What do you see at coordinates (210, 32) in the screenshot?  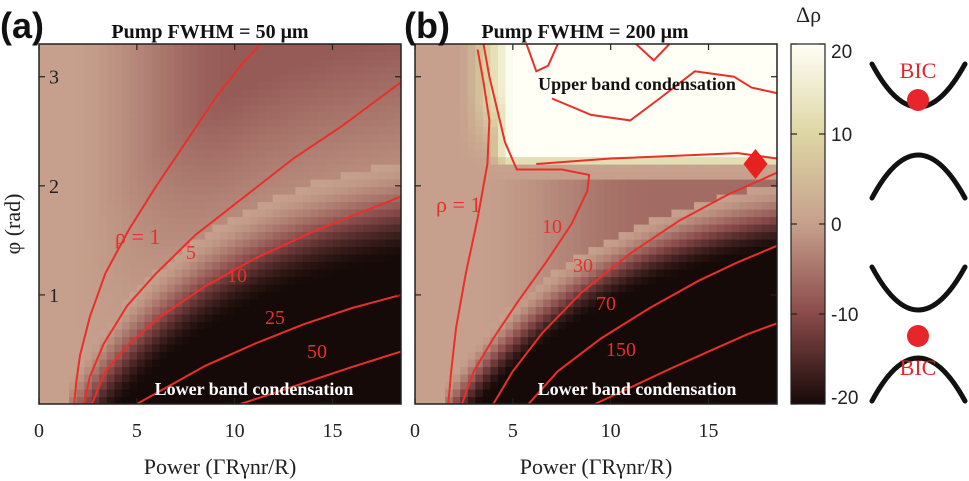 I see `title-a: Pump FWHM = 50 μm` at bounding box center [210, 32].